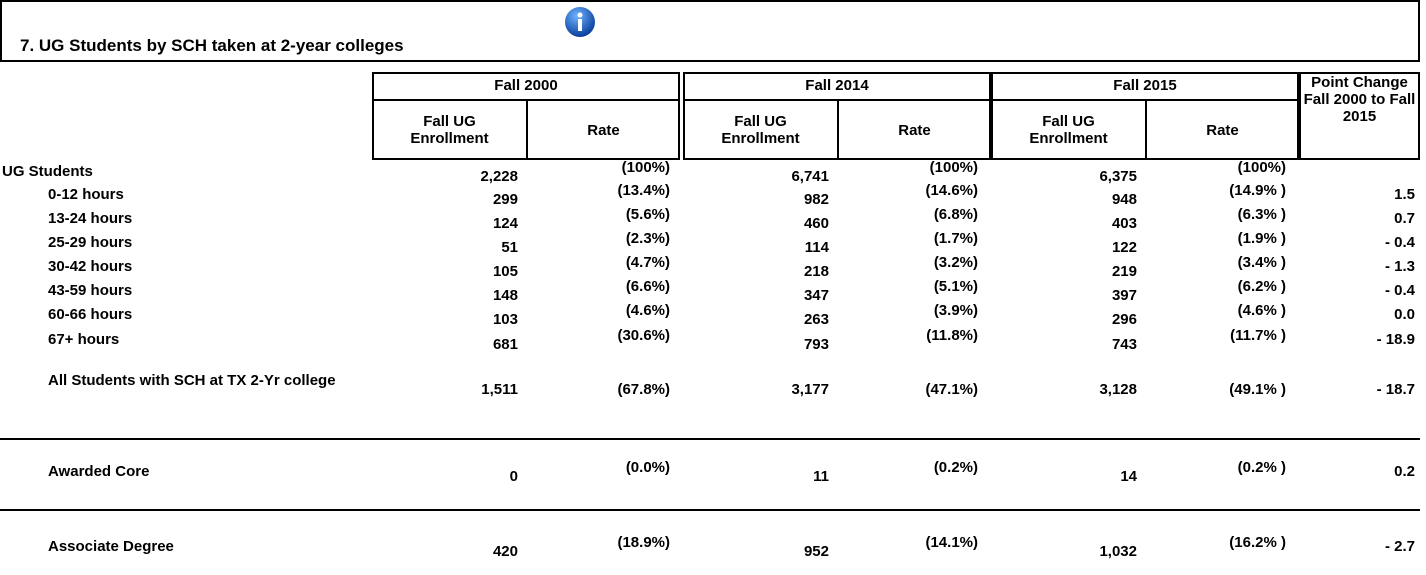  What do you see at coordinates (84, 339) in the screenshot?
I see `row-label: 67+ hours` at bounding box center [84, 339].